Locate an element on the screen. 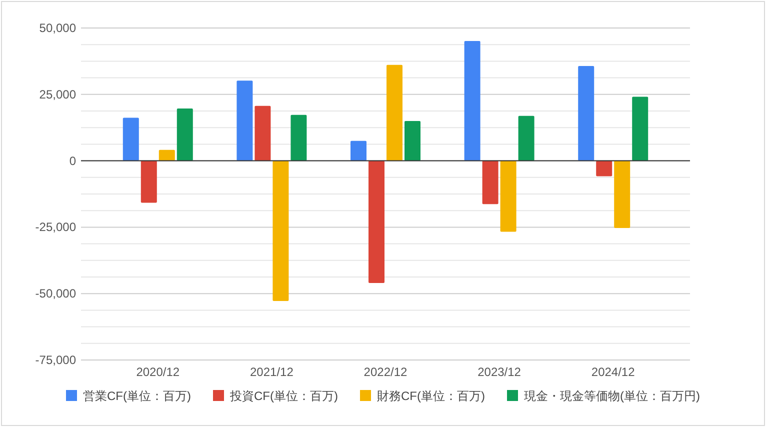 Image resolution: width=766 pixels, height=427 pixels. legend-label: 投資CF(単位：百万) is located at coordinates (283, 396).